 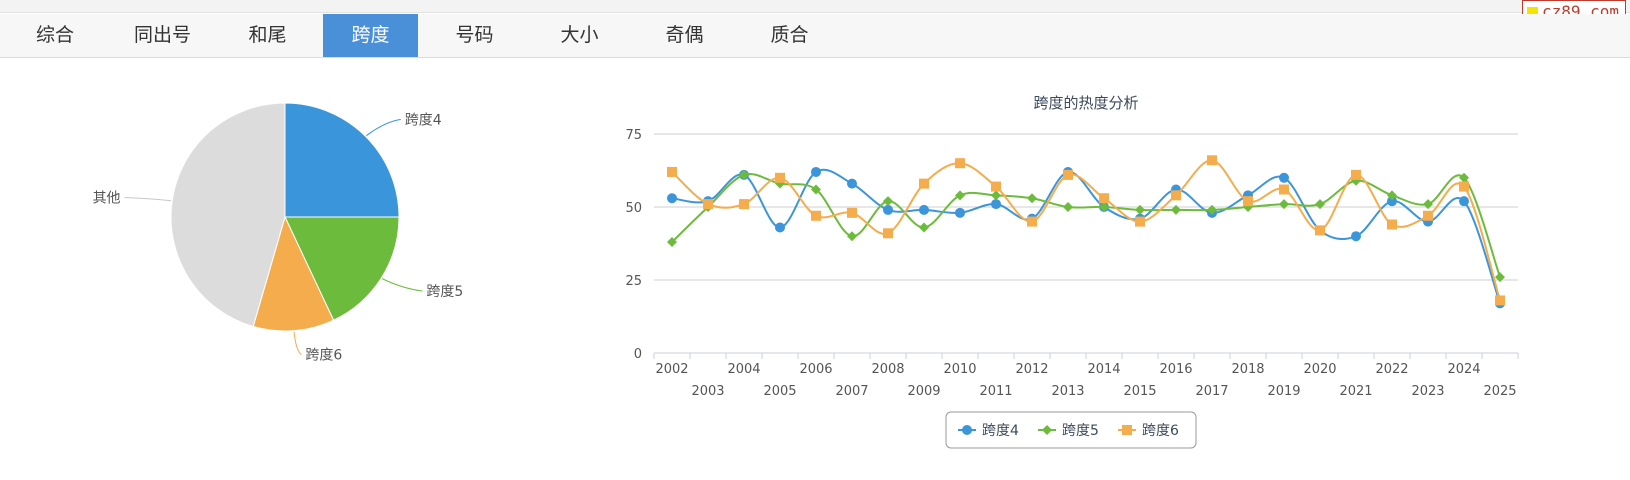 What do you see at coordinates (638, 354) in the screenshot?
I see `y-tick-label: 0` at bounding box center [638, 354].